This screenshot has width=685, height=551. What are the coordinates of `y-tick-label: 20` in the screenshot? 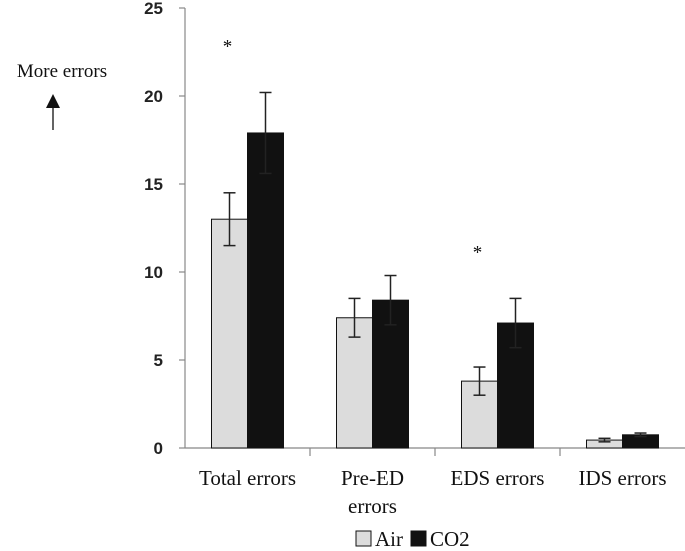 It's located at (153, 96).